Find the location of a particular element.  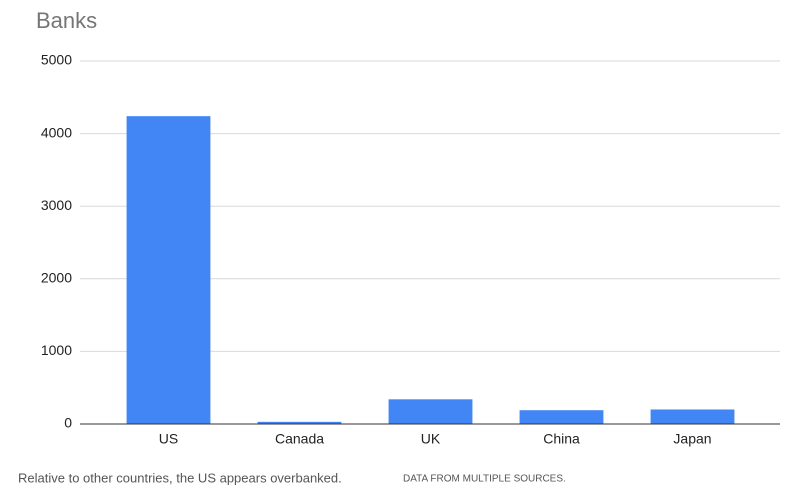

y-tick-label: 5000 is located at coordinates (56, 60).